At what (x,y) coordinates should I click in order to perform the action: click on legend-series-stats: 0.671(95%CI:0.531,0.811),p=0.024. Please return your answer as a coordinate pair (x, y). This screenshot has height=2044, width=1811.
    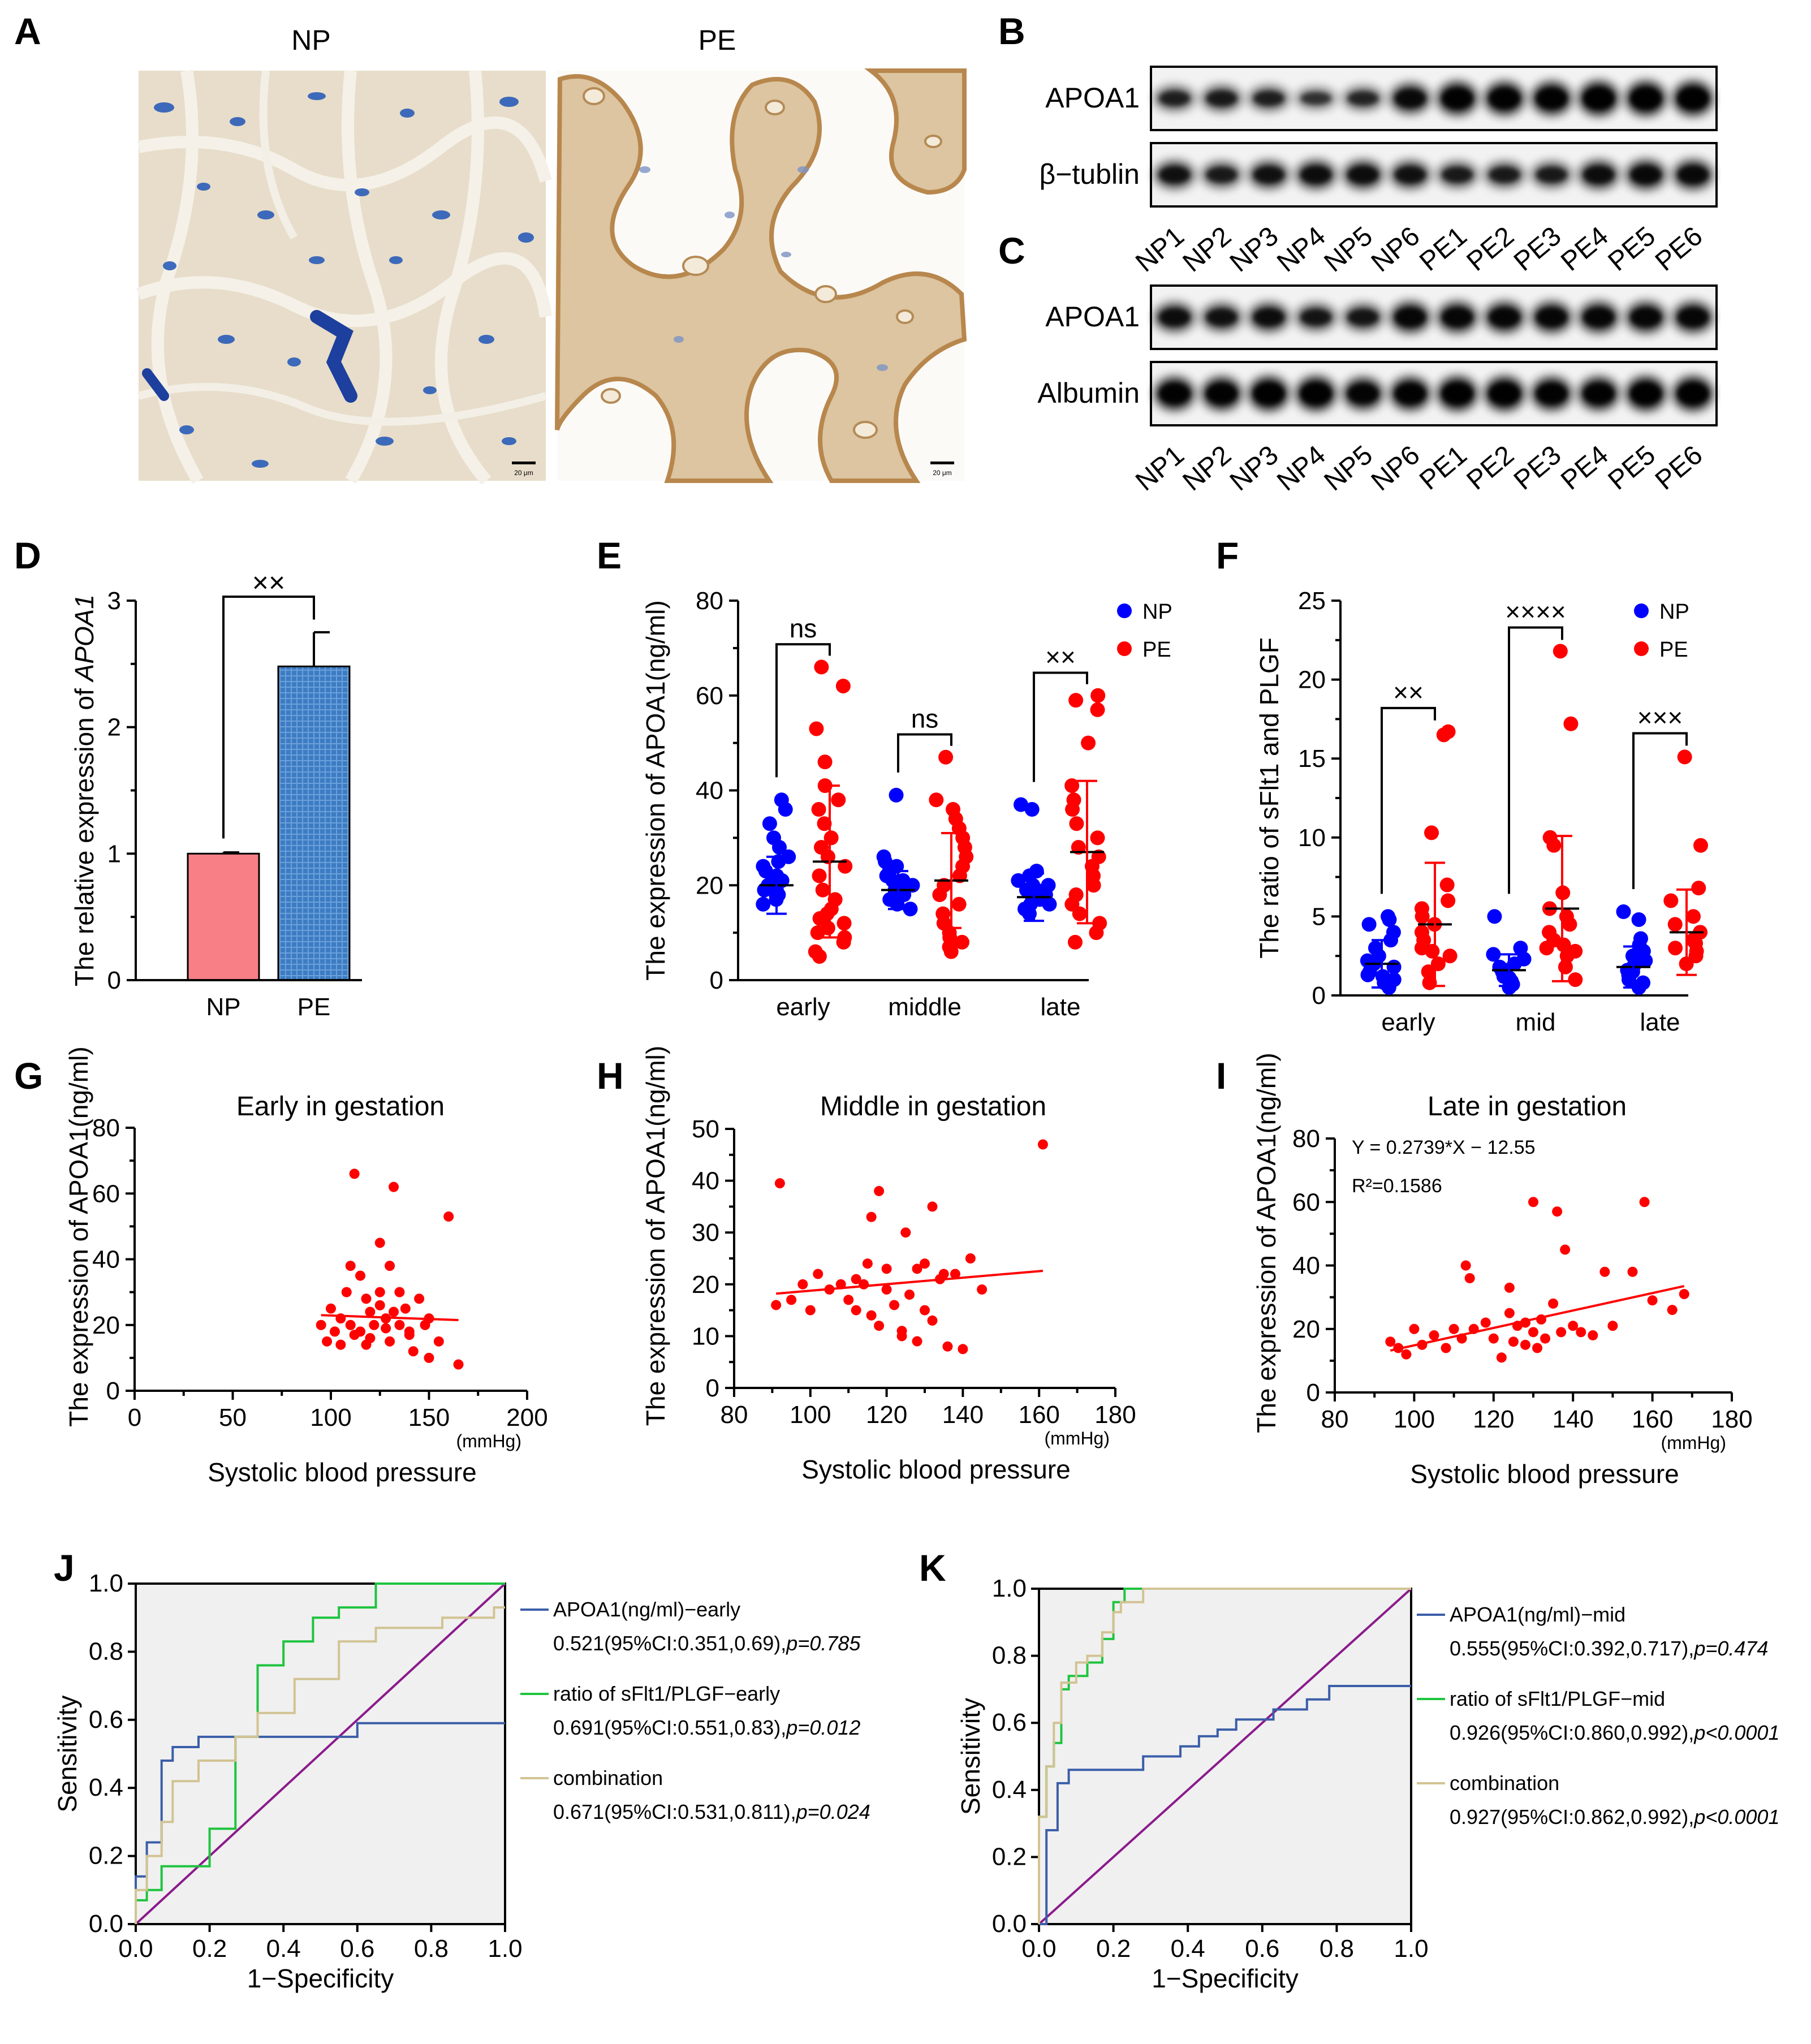
    Looking at the image, I should click on (712, 1811).